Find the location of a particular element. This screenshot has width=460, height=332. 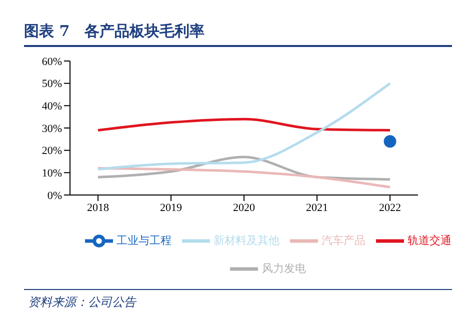

legend-label: 轨道交通 is located at coordinates (430, 241).